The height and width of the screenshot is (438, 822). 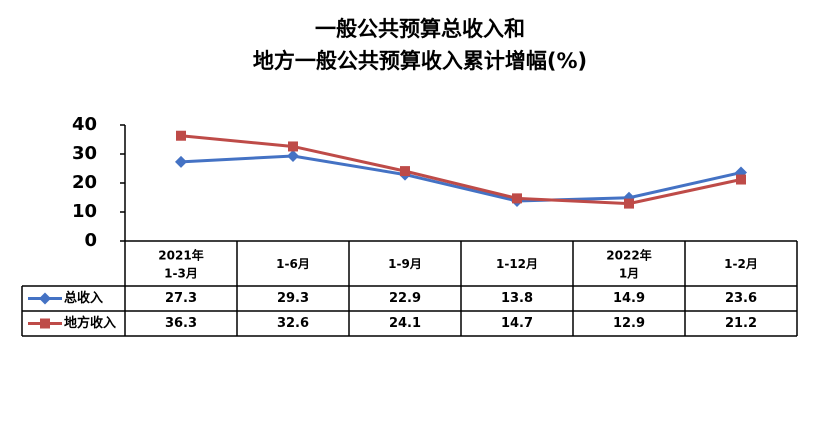 What do you see at coordinates (405, 298) in the screenshot?
I see `table-value: 22.9` at bounding box center [405, 298].